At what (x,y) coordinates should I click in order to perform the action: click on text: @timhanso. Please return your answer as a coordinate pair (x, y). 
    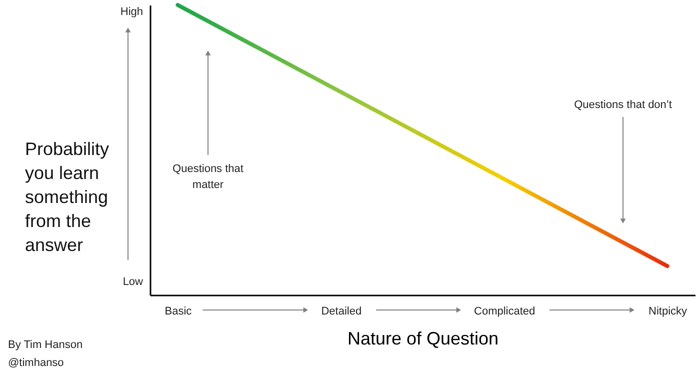
    Looking at the image, I should click on (36, 363).